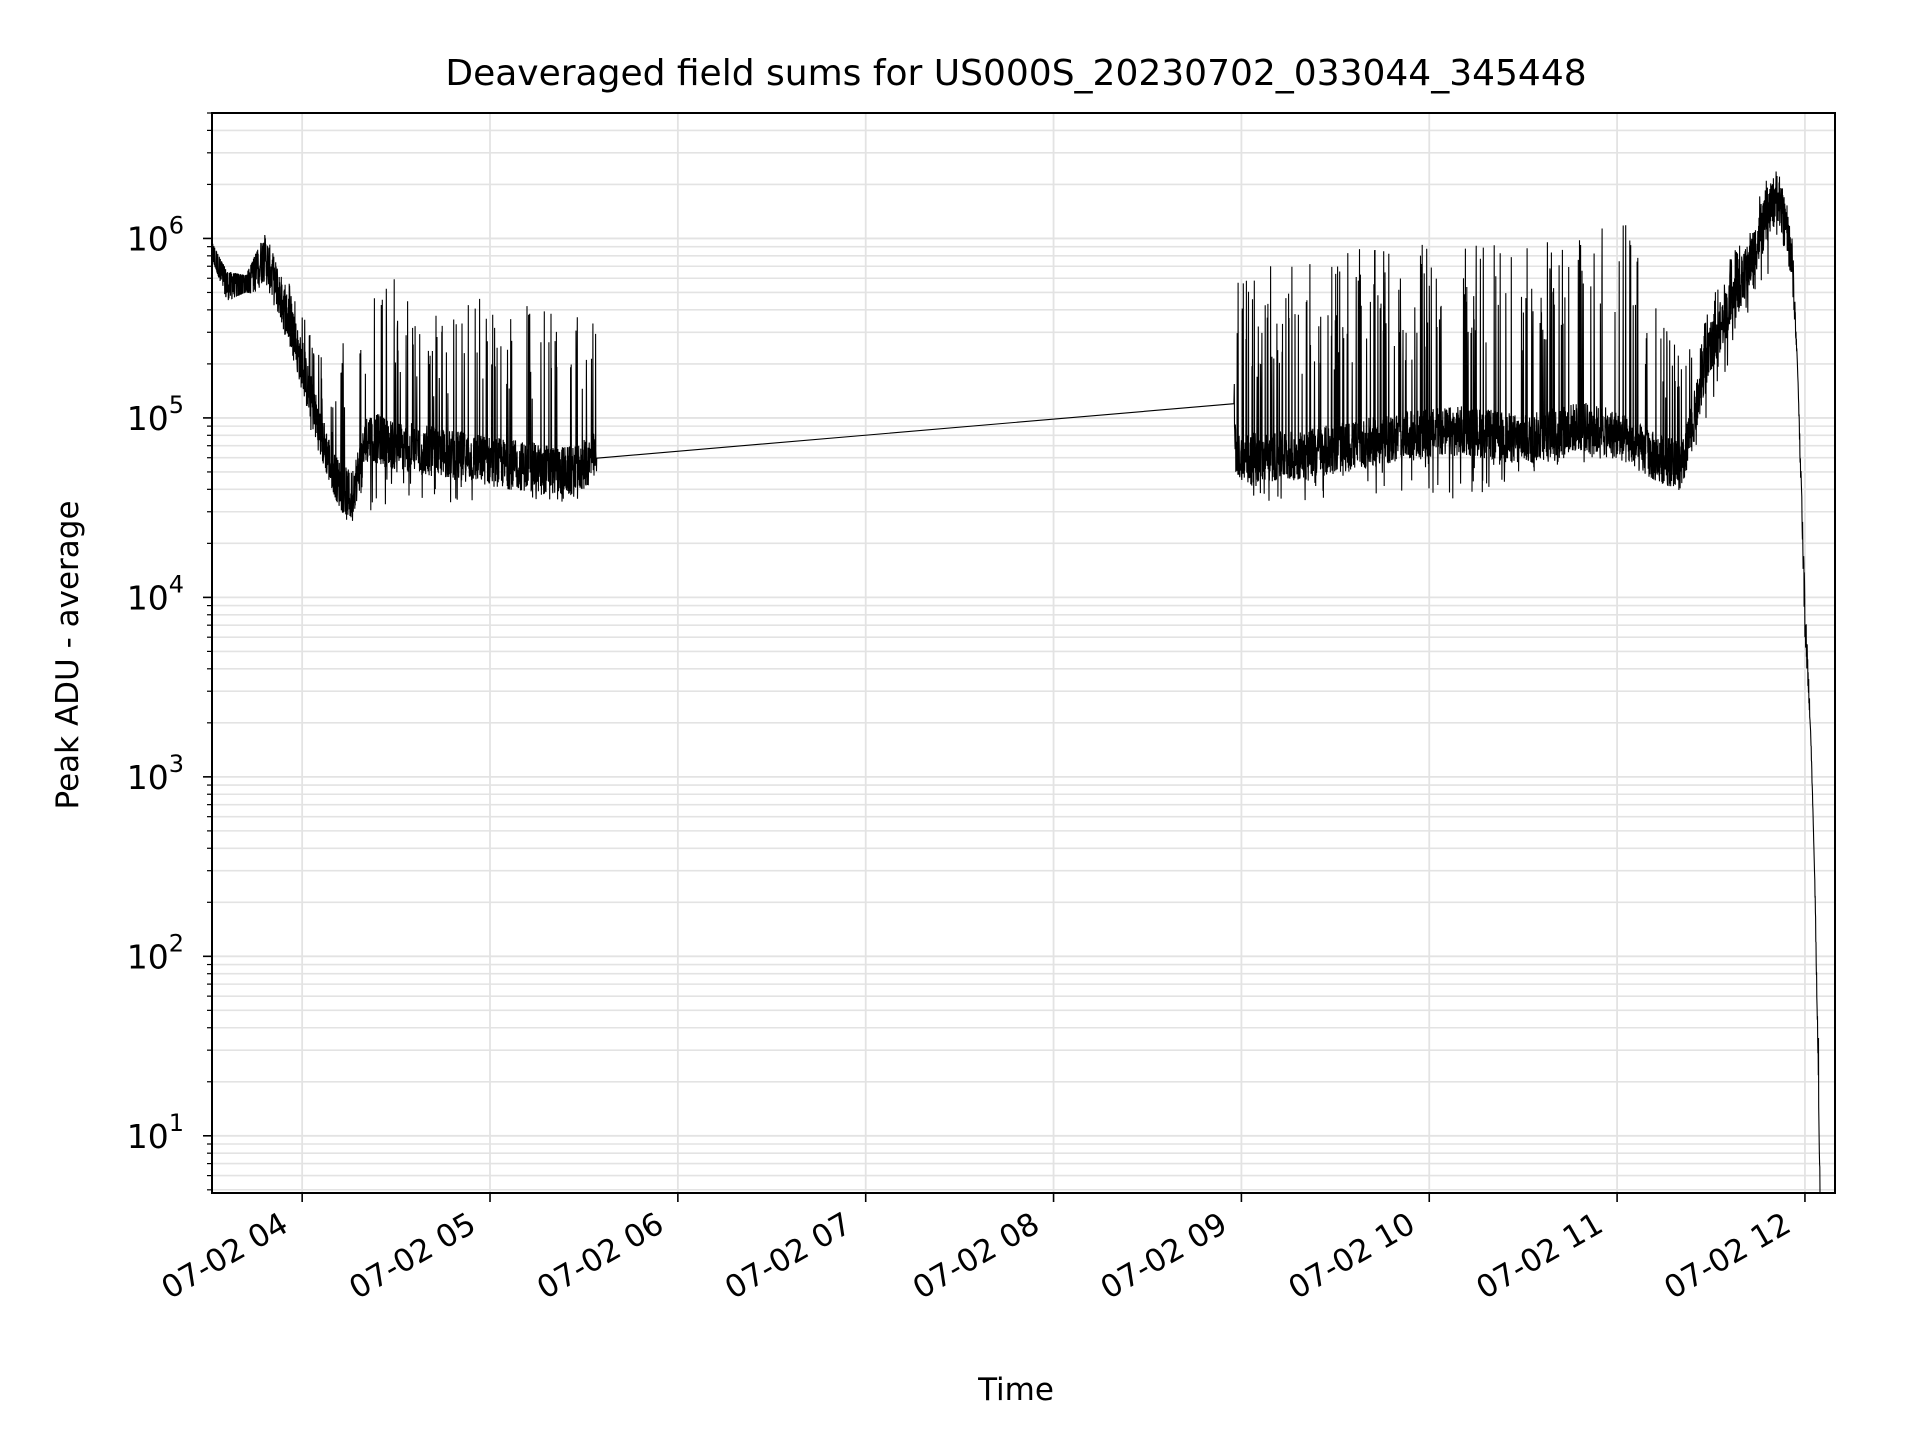  Describe the element at coordinates (155, 593) in the screenshot. I see `y-tick-label: 10⁴` at that location.